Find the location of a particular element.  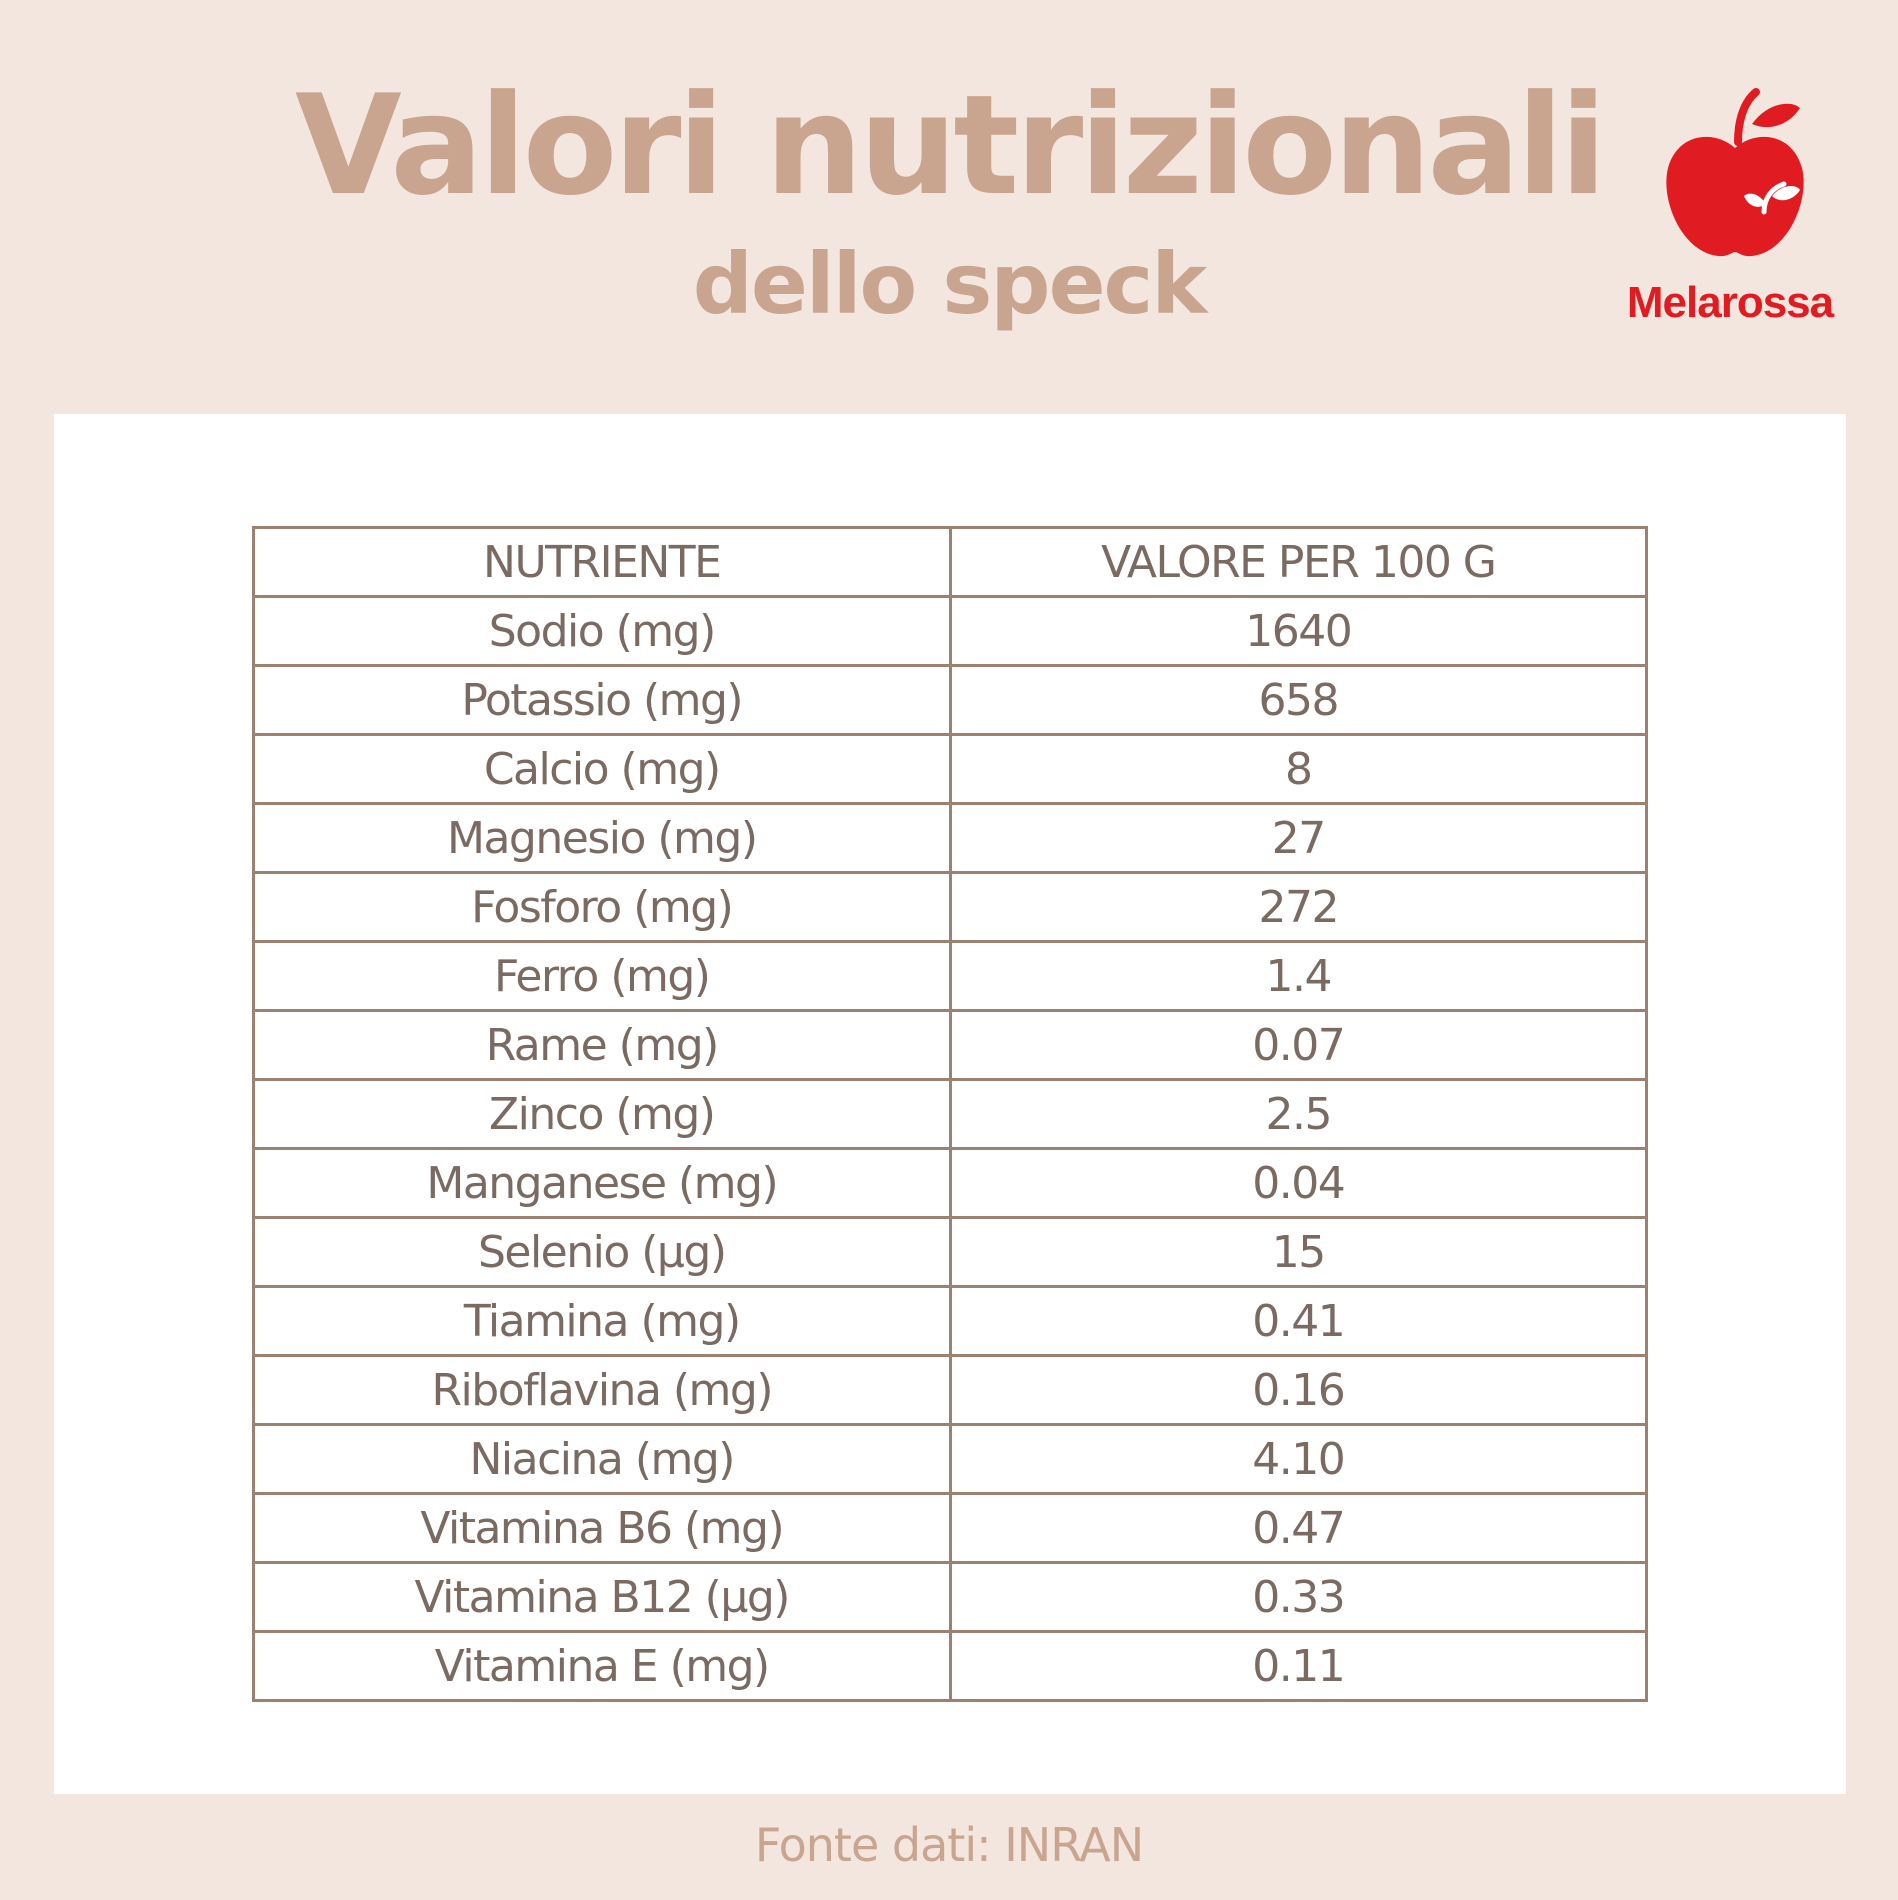

table-row: Sodio (mg) 1640 is located at coordinates (950, 631).